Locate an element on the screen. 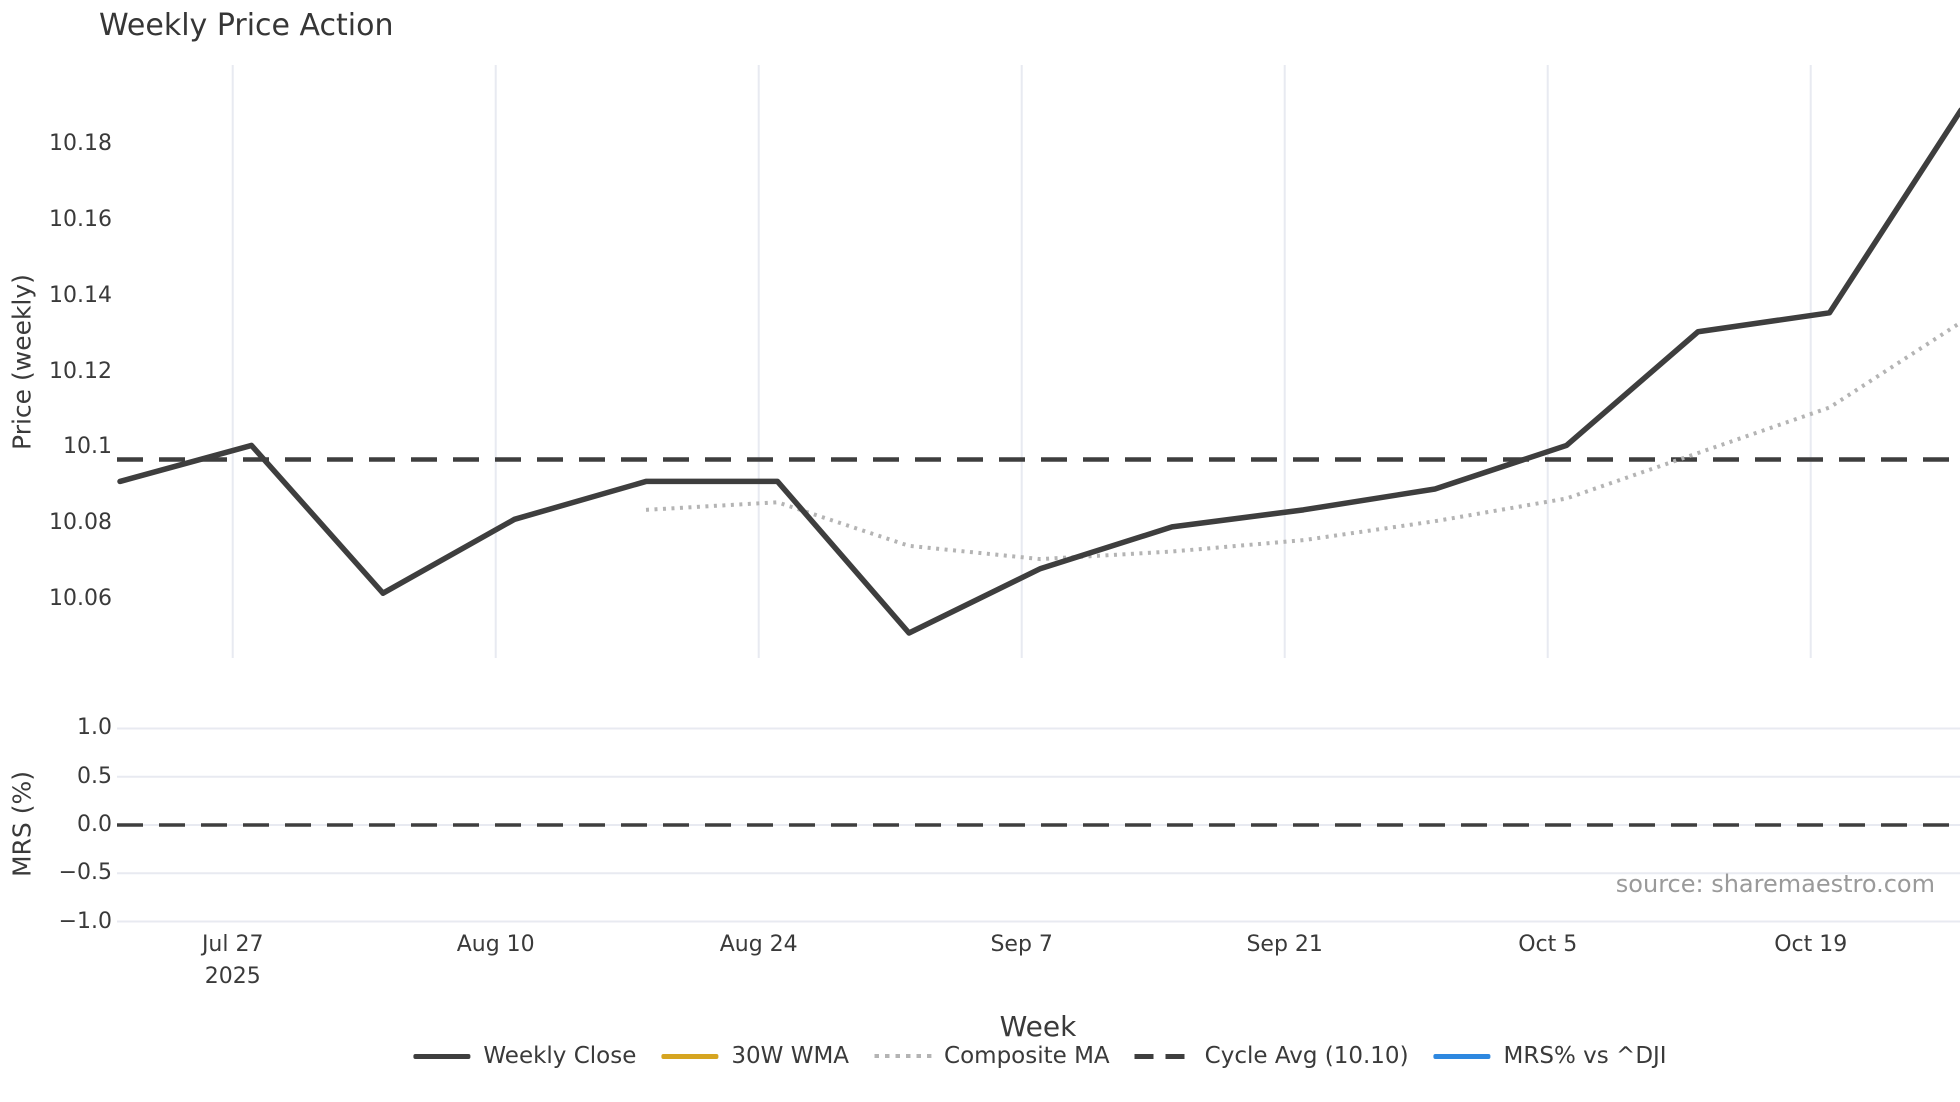 Image resolution: width=1960 pixels, height=1102 pixels. price-tick-label: 10.18 is located at coordinates (80, 144).